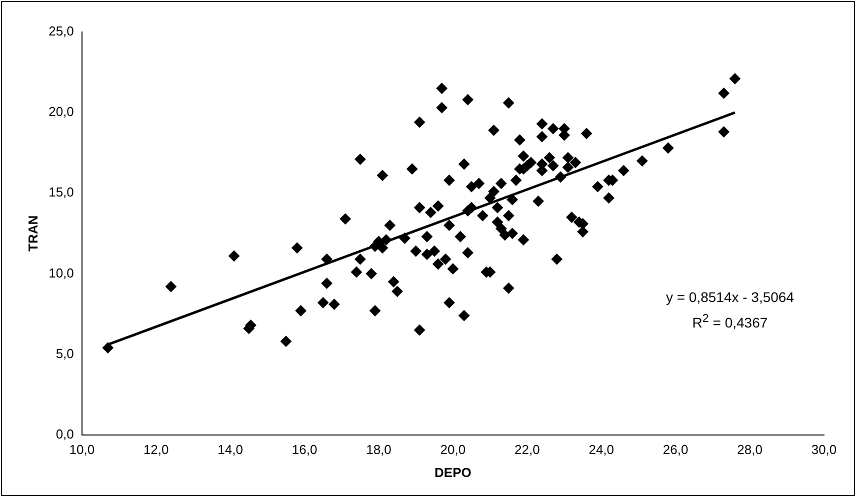 The height and width of the screenshot is (497, 856). I want to click on y-axis-title: TRAN, so click(32, 233).